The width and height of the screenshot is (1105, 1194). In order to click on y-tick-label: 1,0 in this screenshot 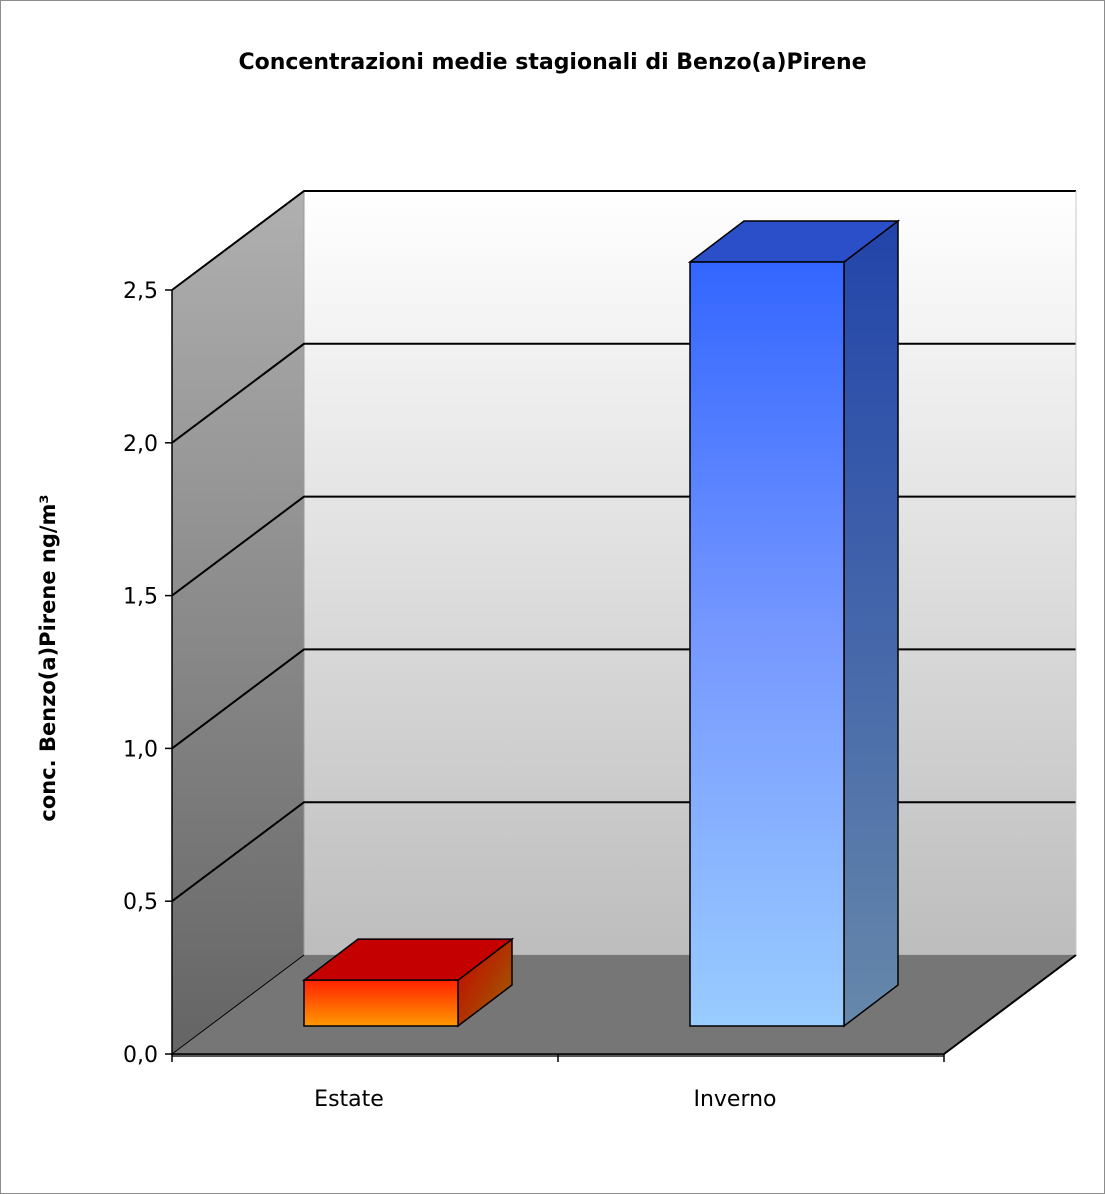, I will do `click(140, 749)`.